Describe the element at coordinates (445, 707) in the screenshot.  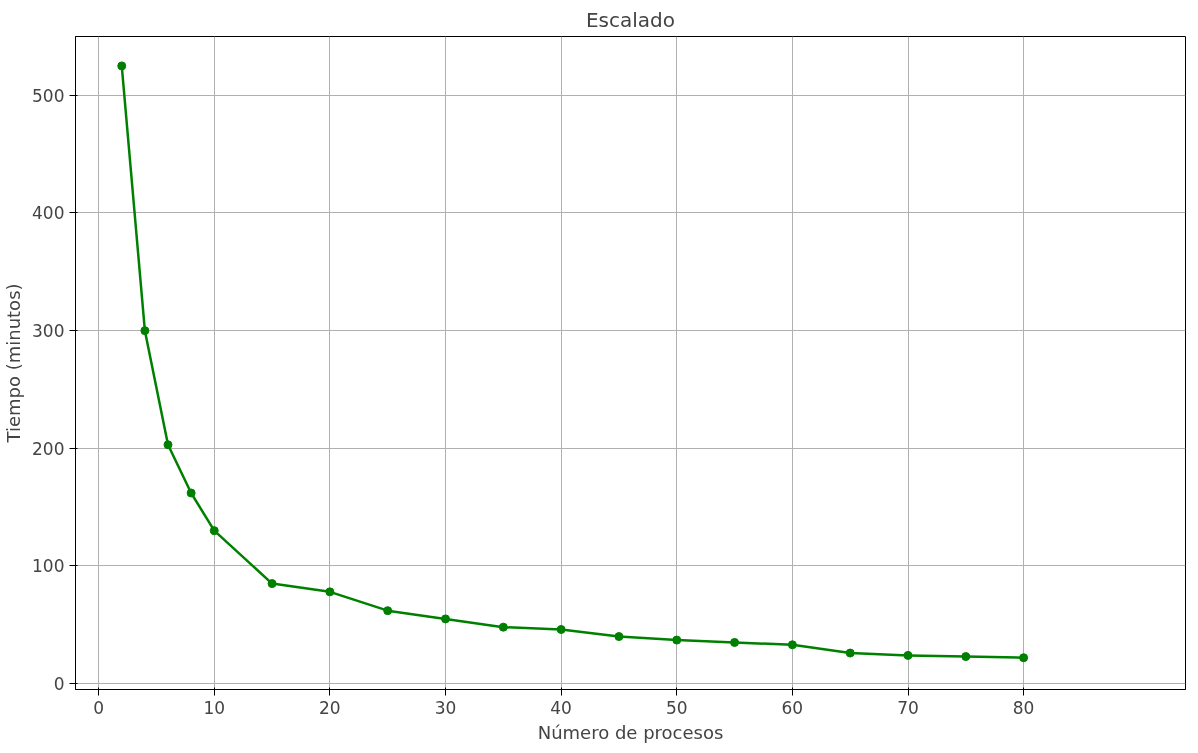
I see `x-tick-label: 30` at that location.